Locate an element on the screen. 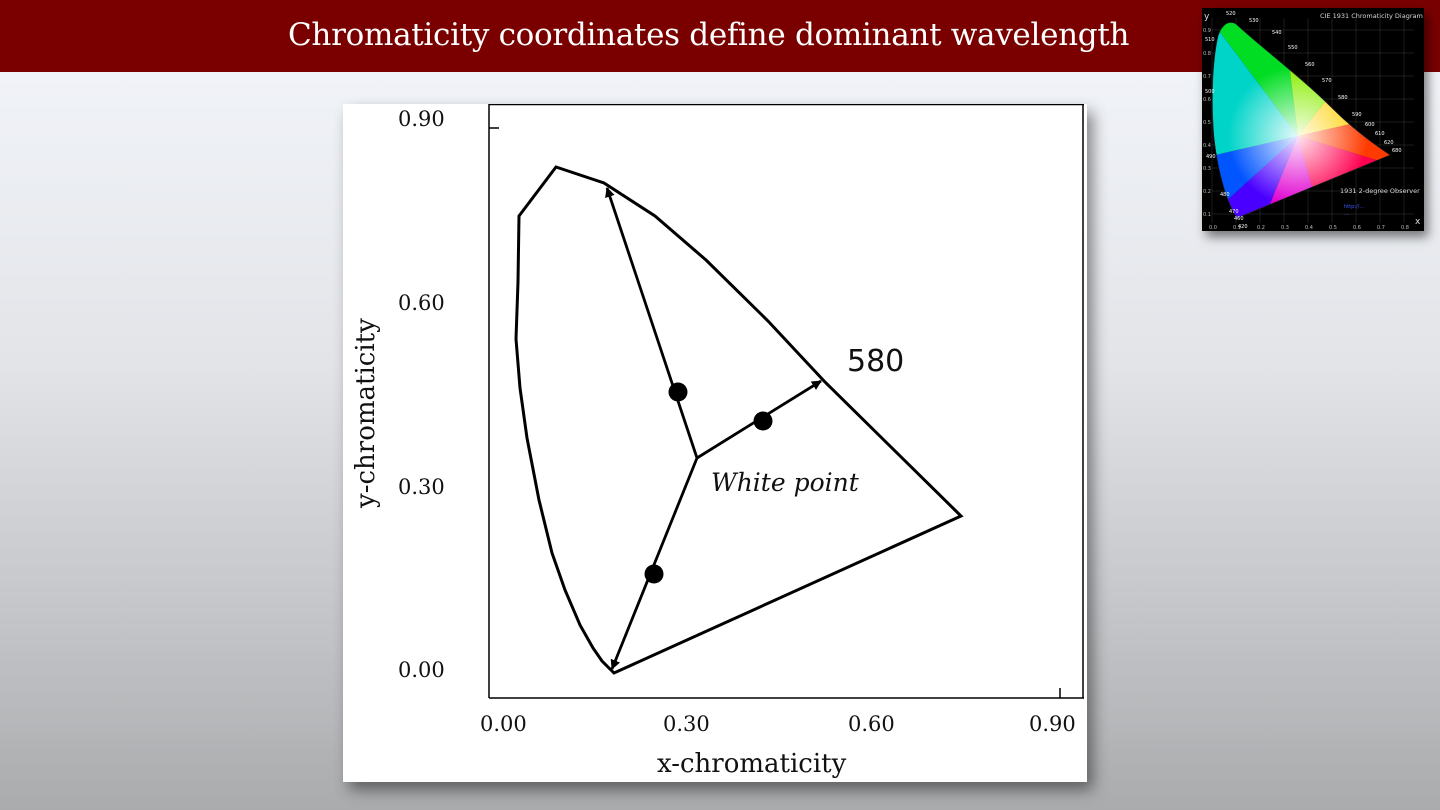  inset-x-tick: 0.4 is located at coordinates (1309, 228).